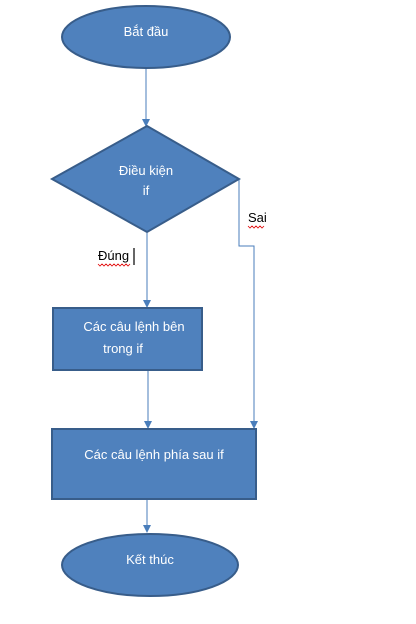 This screenshot has height=624, width=416. I want to click on true-branch-label: Đúng, so click(113, 255).